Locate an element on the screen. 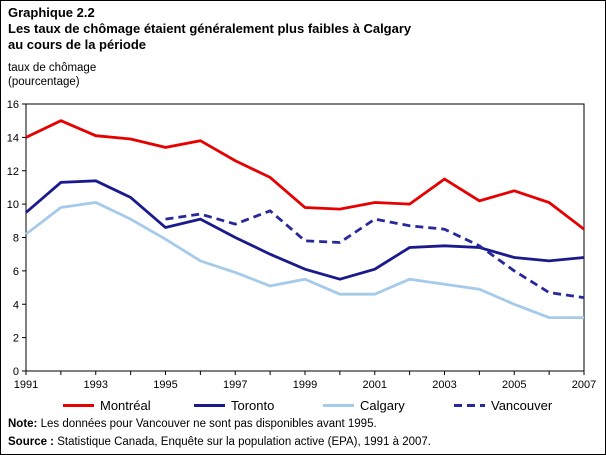 The height and width of the screenshot is (455, 606). x-tick-label: 1995 is located at coordinates (165, 385).